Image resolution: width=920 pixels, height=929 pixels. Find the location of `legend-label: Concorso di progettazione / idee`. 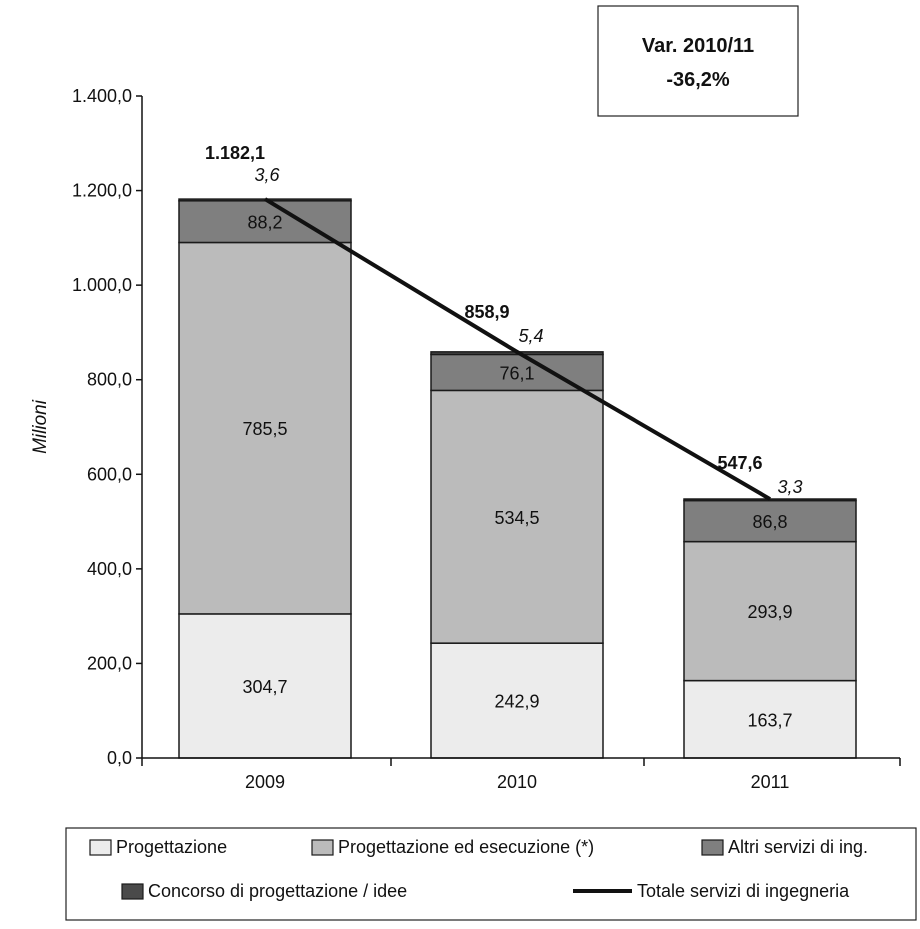

legend-label: Concorso di progettazione / idee is located at coordinates (277, 891).